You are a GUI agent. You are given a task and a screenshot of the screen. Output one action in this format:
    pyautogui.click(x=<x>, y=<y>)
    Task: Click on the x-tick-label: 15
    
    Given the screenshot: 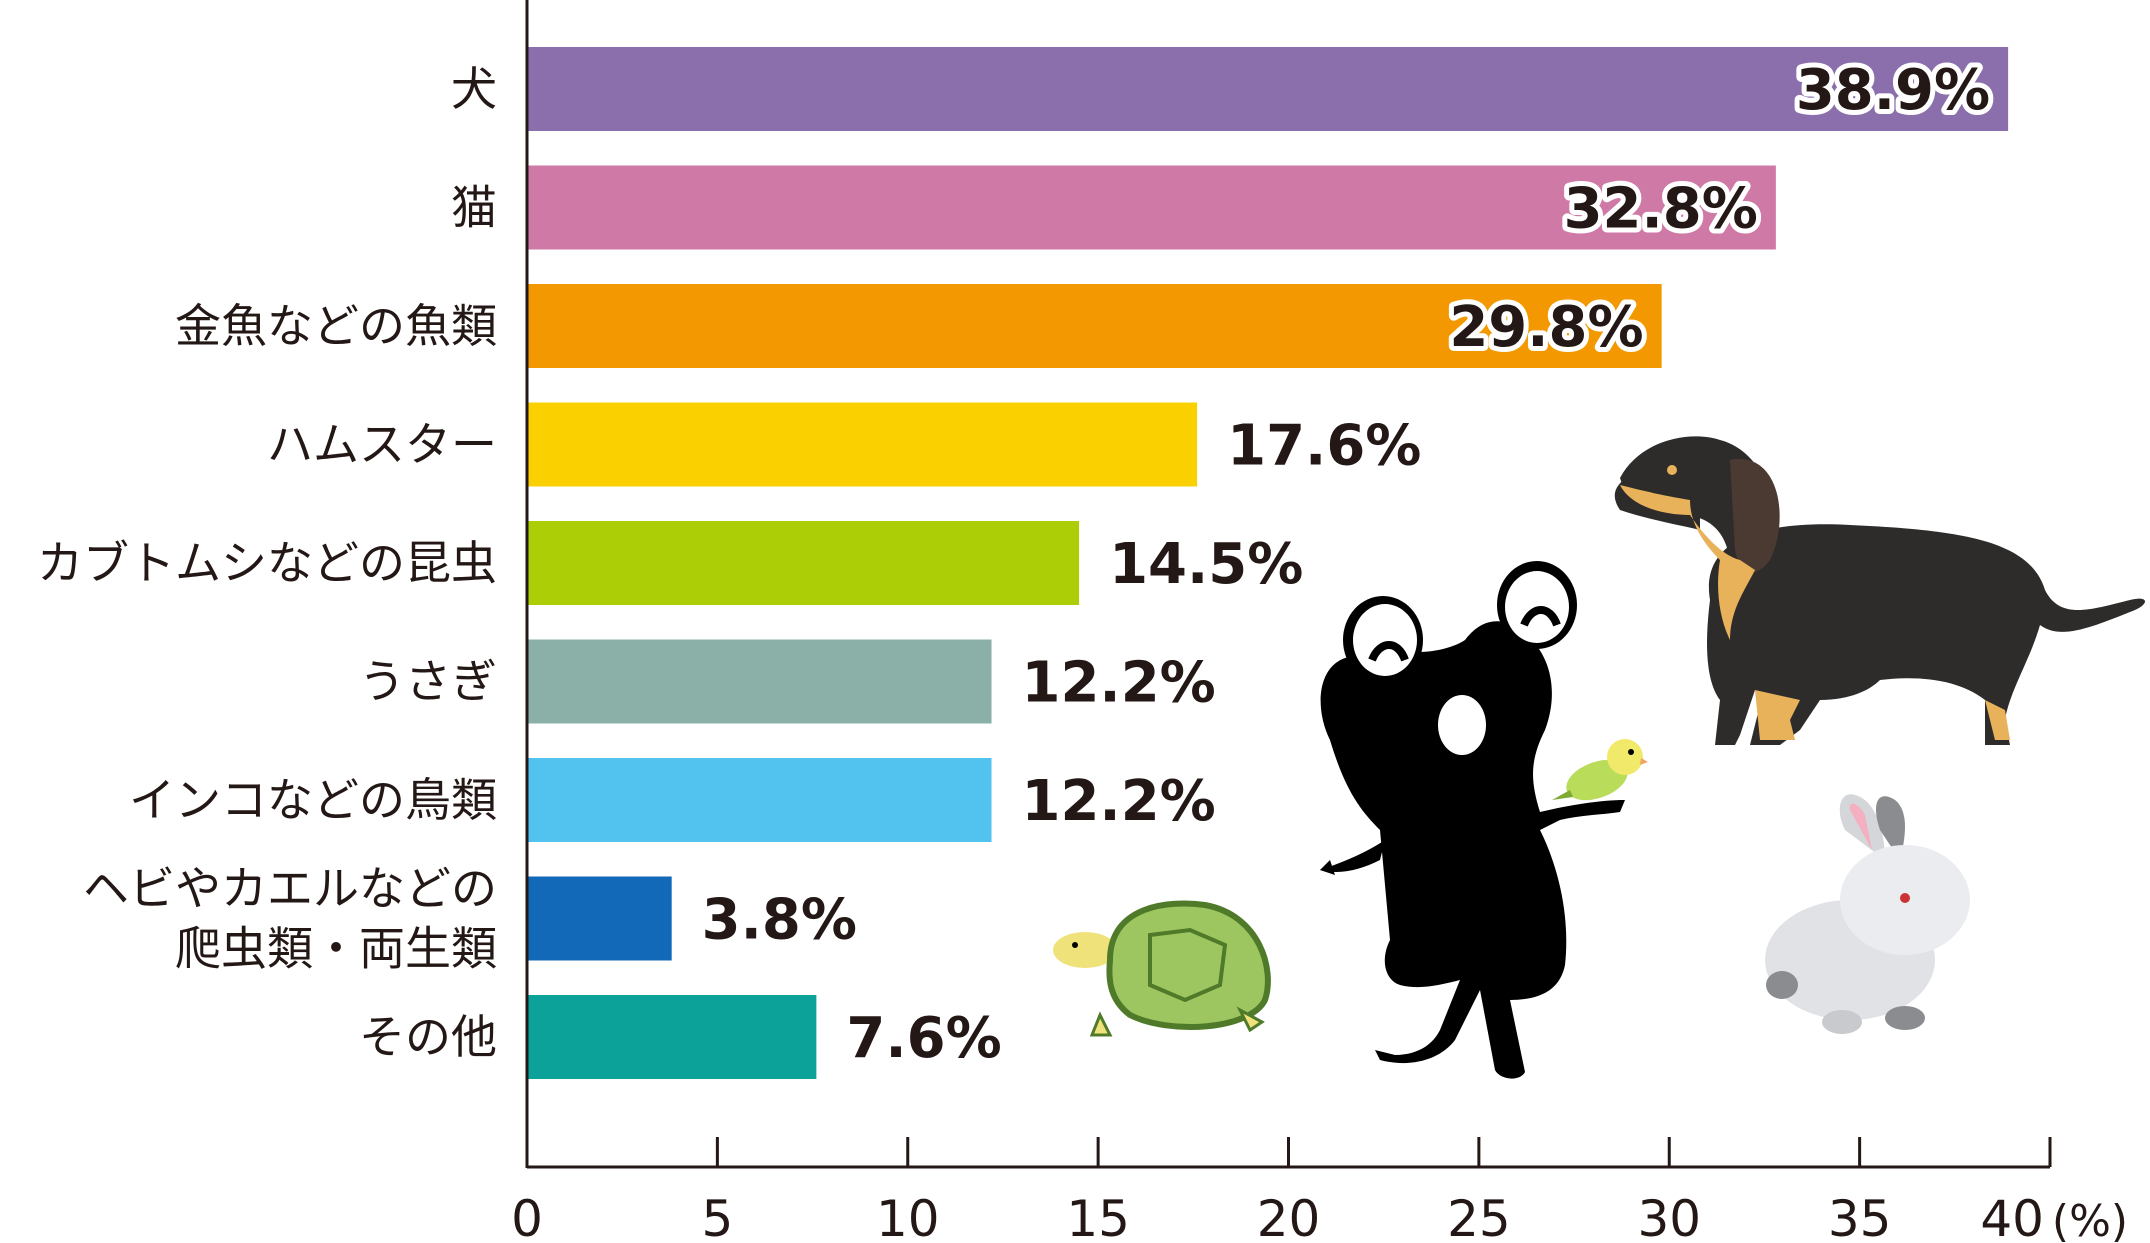 What is the action you would take?
    pyautogui.click(x=1098, y=1216)
    